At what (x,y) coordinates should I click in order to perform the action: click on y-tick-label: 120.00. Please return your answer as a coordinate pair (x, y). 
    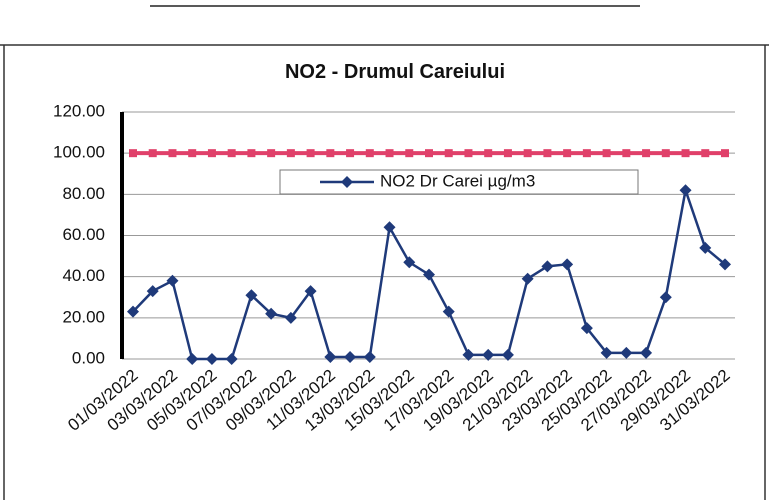
    Looking at the image, I should click on (79, 110).